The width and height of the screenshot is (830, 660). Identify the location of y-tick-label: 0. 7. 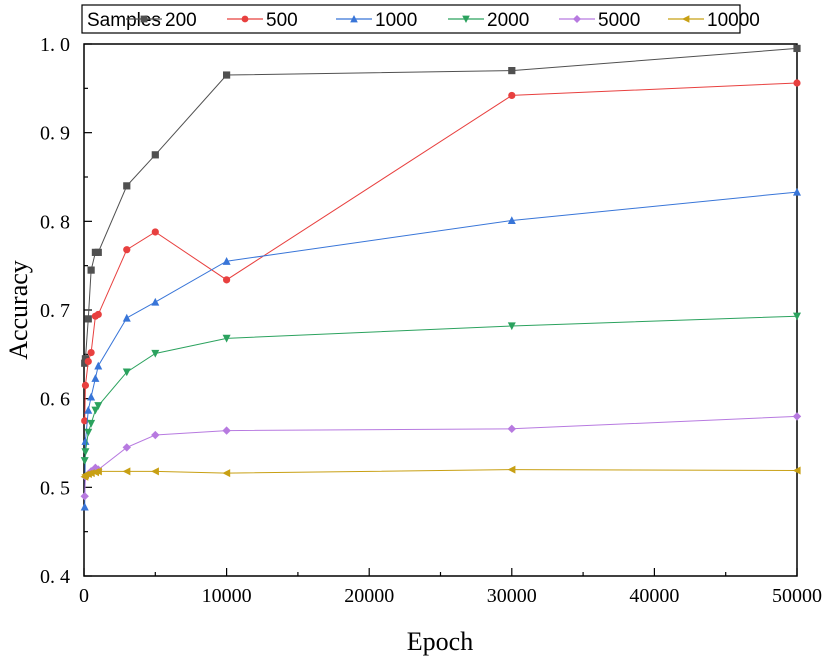
(55, 311).